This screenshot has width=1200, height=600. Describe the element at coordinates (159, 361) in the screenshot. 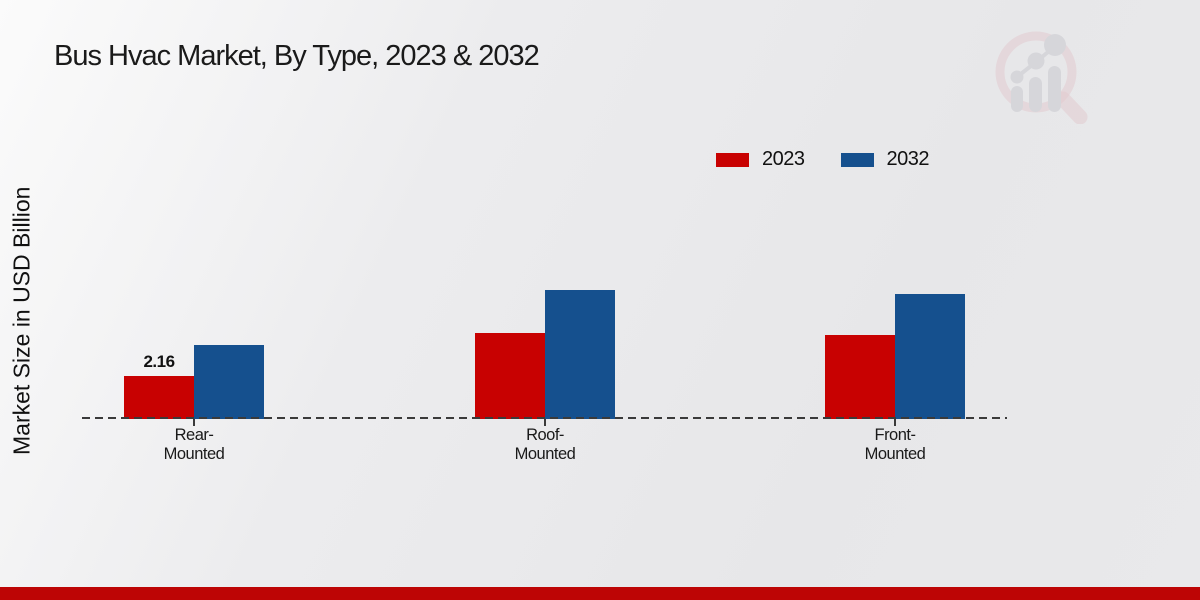

I see `bar-value-label-2023-rear-mounted: 2.16` at that location.